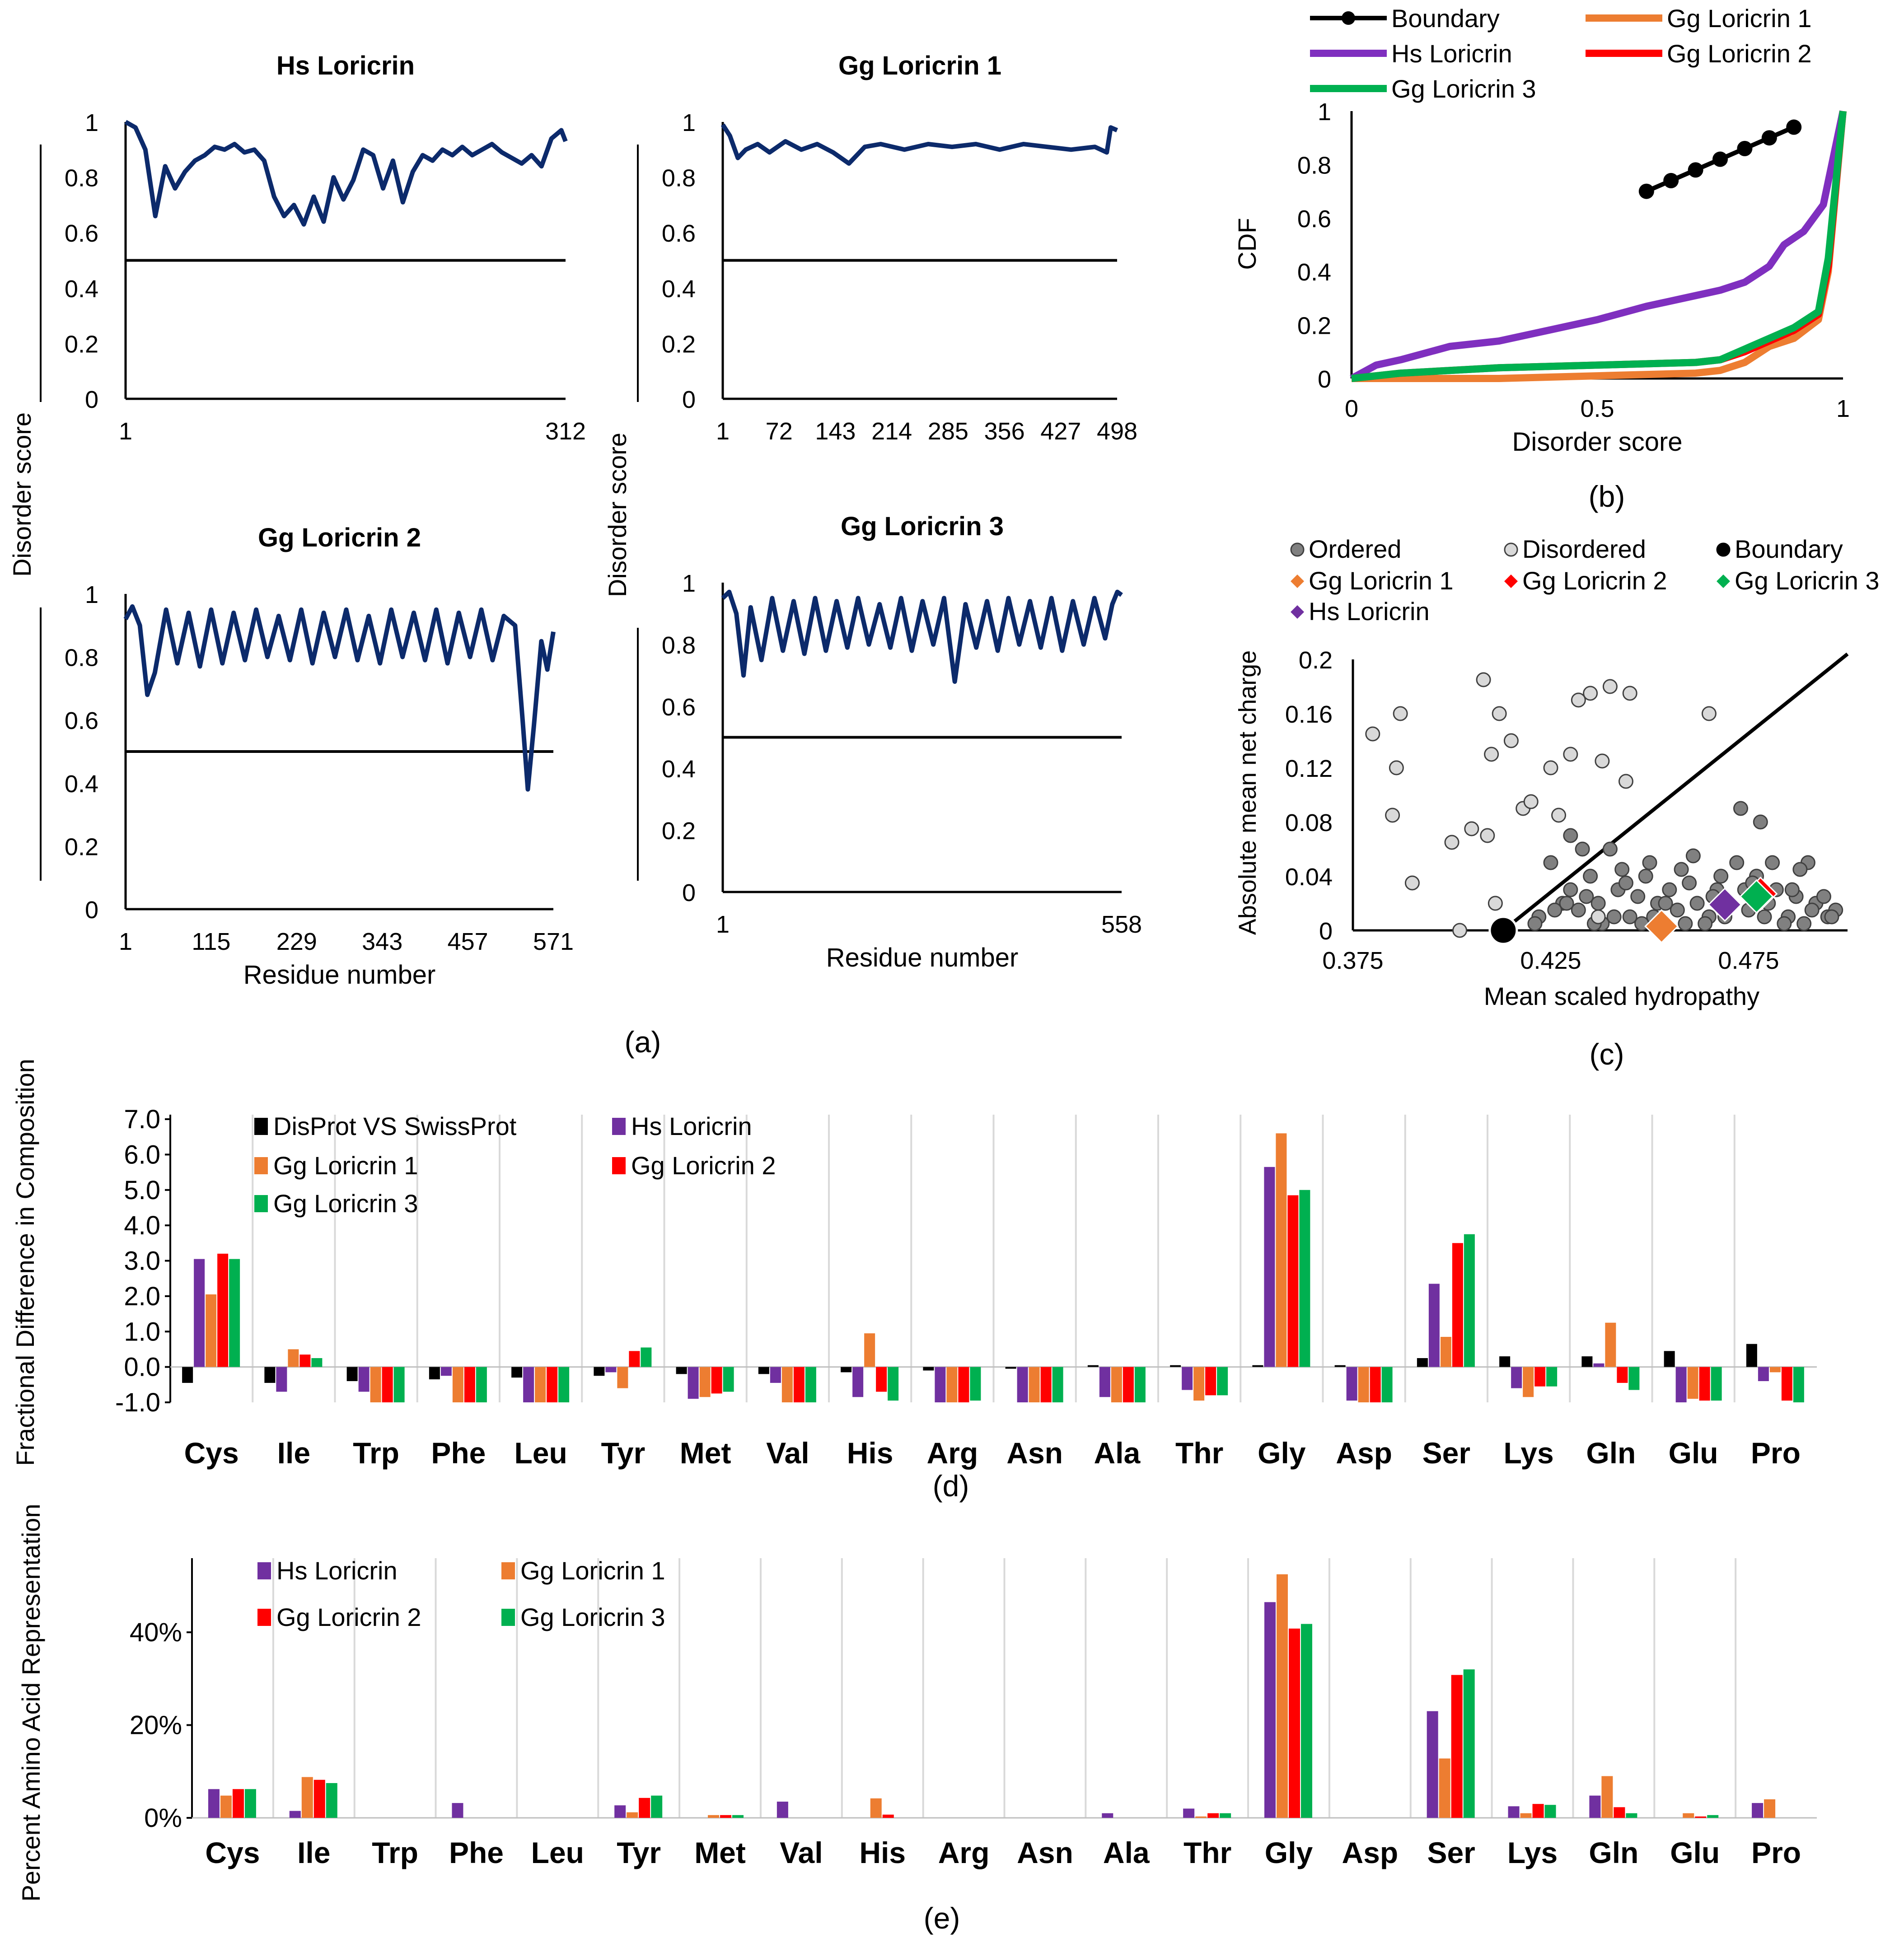 This screenshot has height=1938, width=1904. Describe the element at coordinates (22, 495) in the screenshot. I see `y-axis-label: Disorder score` at that location.